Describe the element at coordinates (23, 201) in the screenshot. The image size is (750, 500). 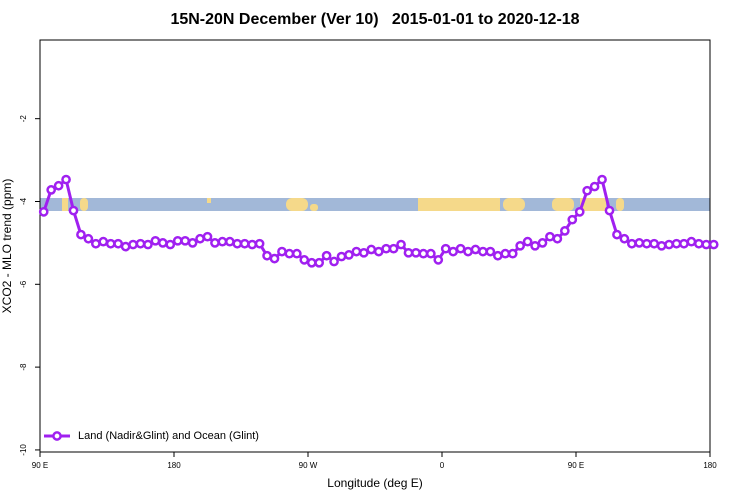
I see `y-tick-label: -4` at that location.